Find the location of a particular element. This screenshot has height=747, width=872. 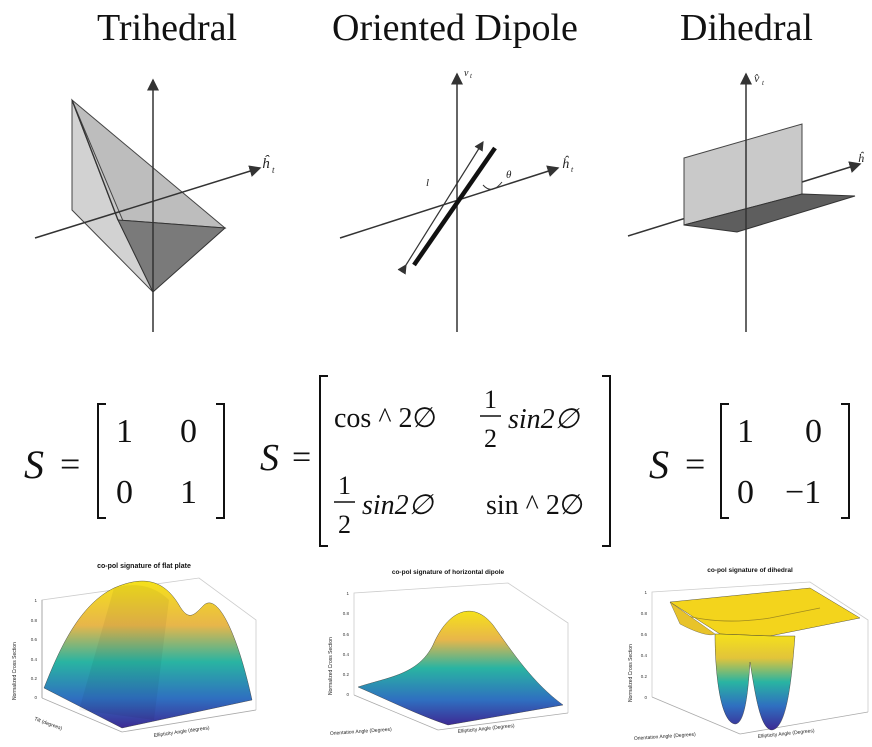

matrix-trihedral-a12: 0 is located at coordinates (188, 431).